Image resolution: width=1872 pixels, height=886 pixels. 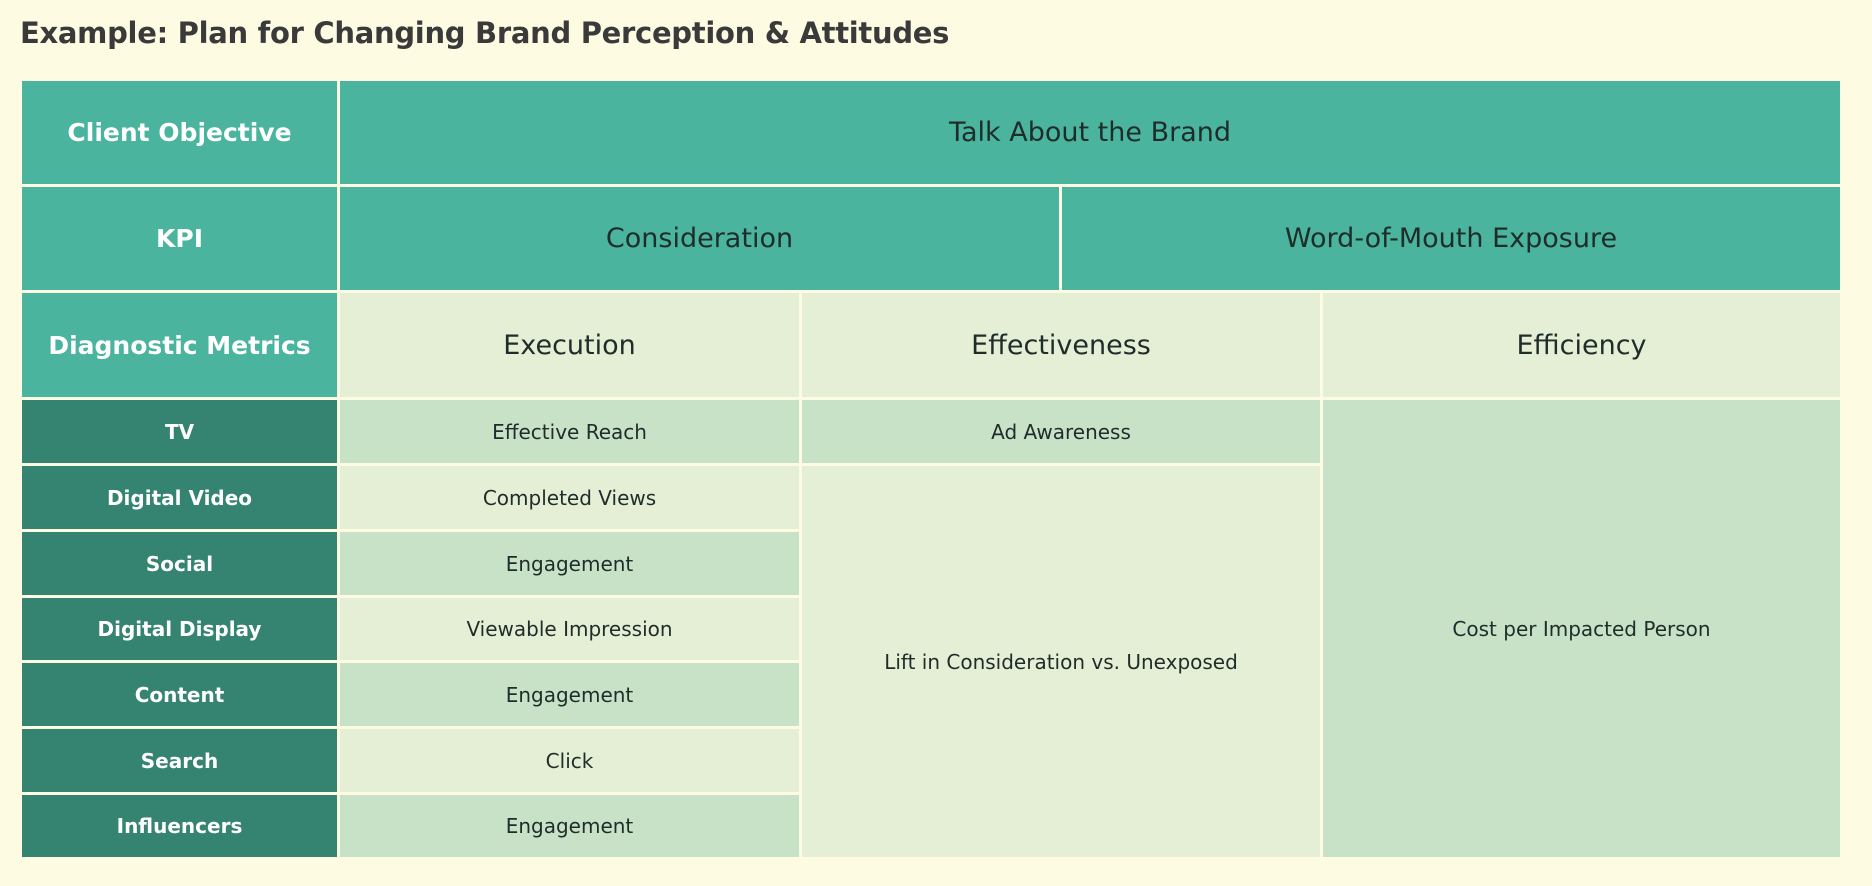 What do you see at coordinates (179, 760) in the screenshot?
I see `channel-label-search: Search` at bounding box center [179, 760].